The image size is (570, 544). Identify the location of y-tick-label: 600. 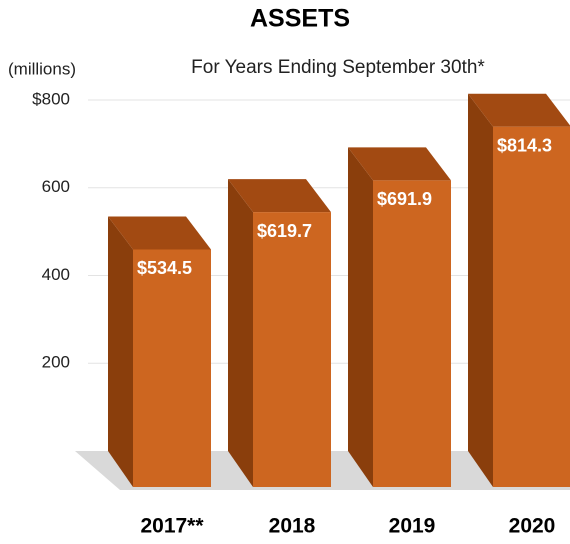
(56, 186).